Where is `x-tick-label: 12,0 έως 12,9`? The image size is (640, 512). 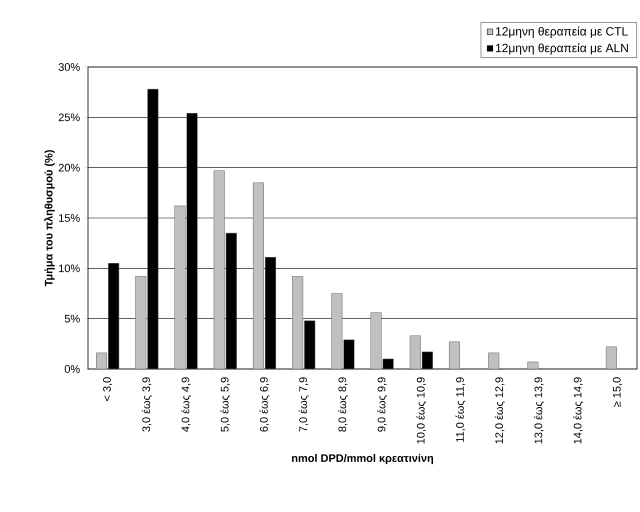 x-tick-label: 12,0 έως 12,9 is located at coordinates (499, 410).